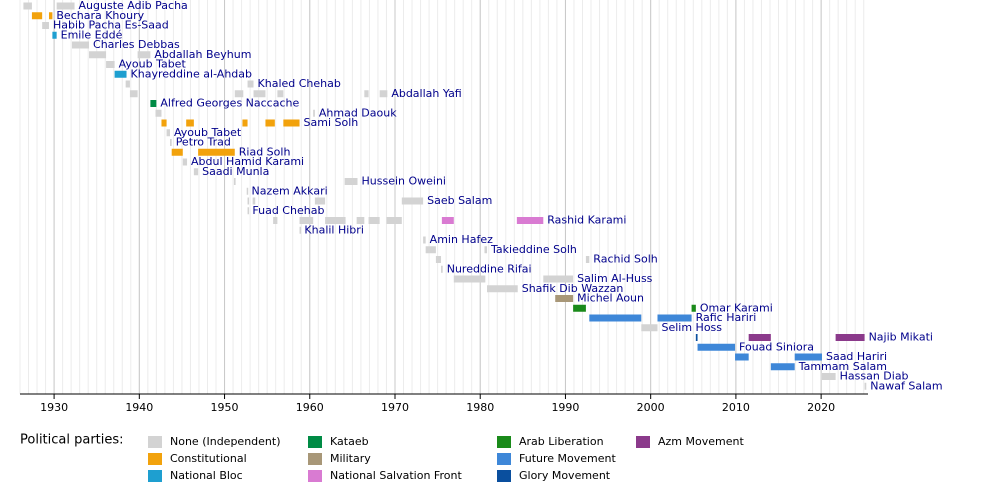 Image resolution: width=1000 pixels, height=493 pixels. What do you see at coordinates (358, 112) in the screenshot?
I see `pm-name: Ahmad Daouk` at bounding box center [358, 112].